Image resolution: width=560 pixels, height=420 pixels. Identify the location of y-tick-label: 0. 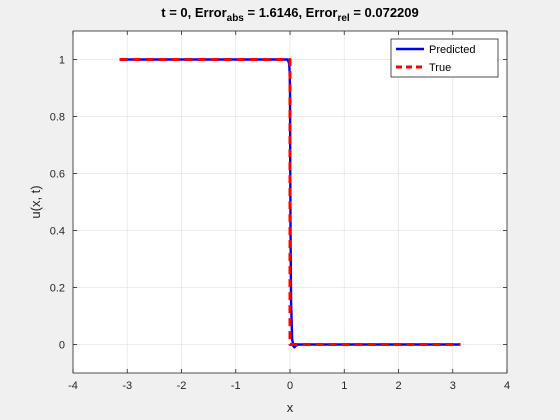
(62, 346).